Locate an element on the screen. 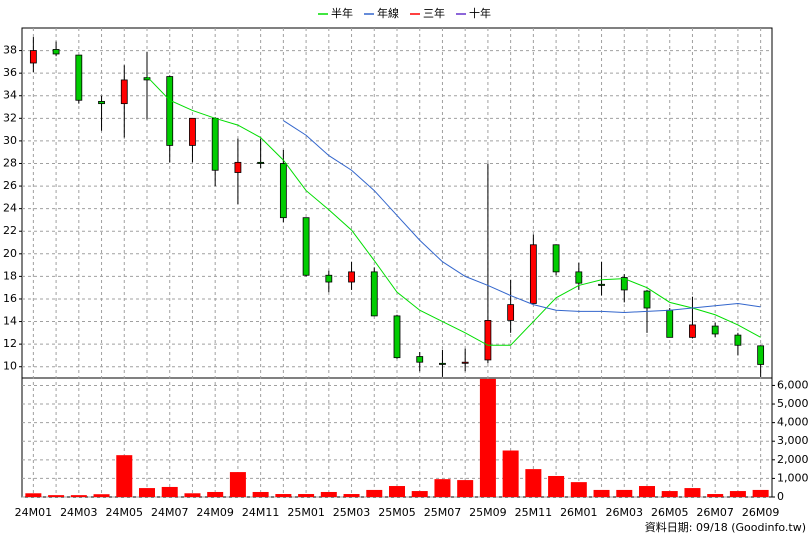  legend-label: 三年 is located at coordinates (434, 13).